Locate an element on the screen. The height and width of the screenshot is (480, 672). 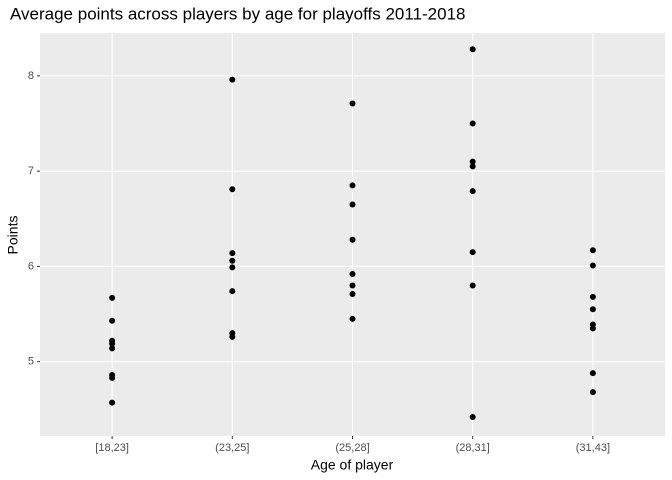
x-tick-label: [18,23] is located at coordinates (112, 448).